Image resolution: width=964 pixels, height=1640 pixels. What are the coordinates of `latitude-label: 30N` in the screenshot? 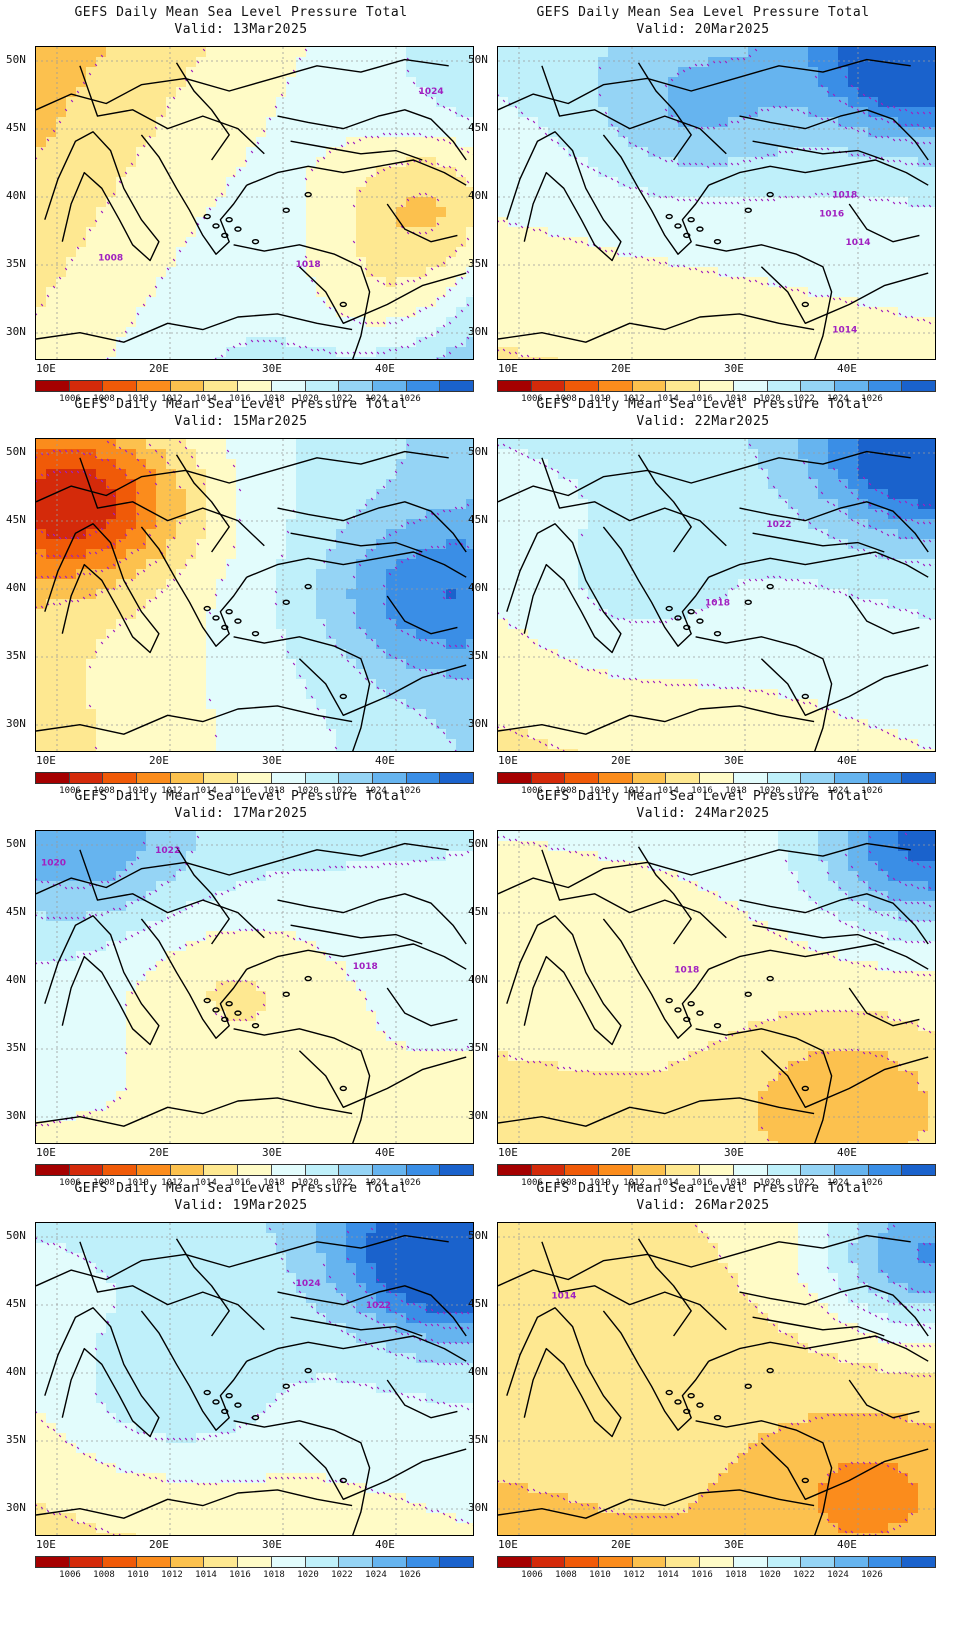 It's located at (16, 1115).